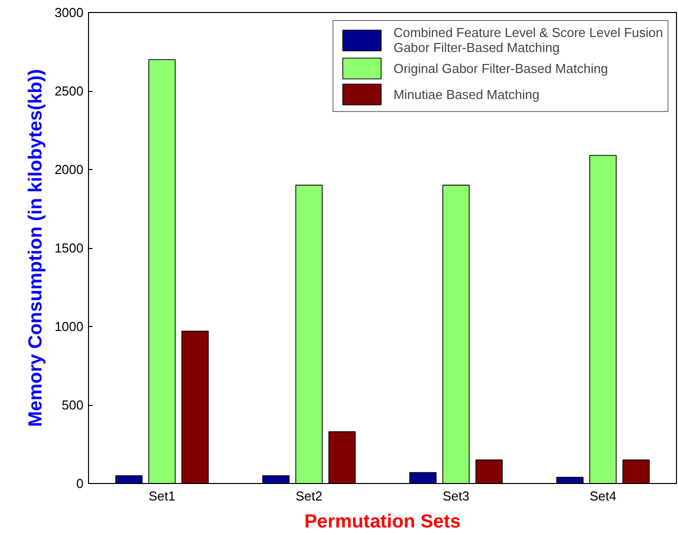 Image resolution: width=678 pixels, height=535 pixels. Describe the element at coordinates (69, 12) in the screenshot. I see `y-tick-label: 3000` at that location.